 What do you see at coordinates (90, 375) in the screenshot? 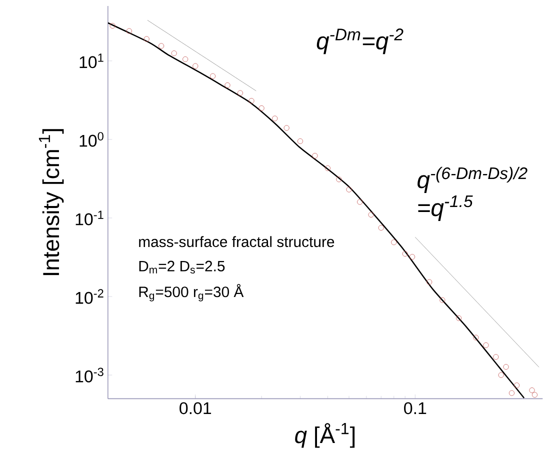
I see `y-tick-label: 10$^{-3}$` at bounding box center [90, 375].